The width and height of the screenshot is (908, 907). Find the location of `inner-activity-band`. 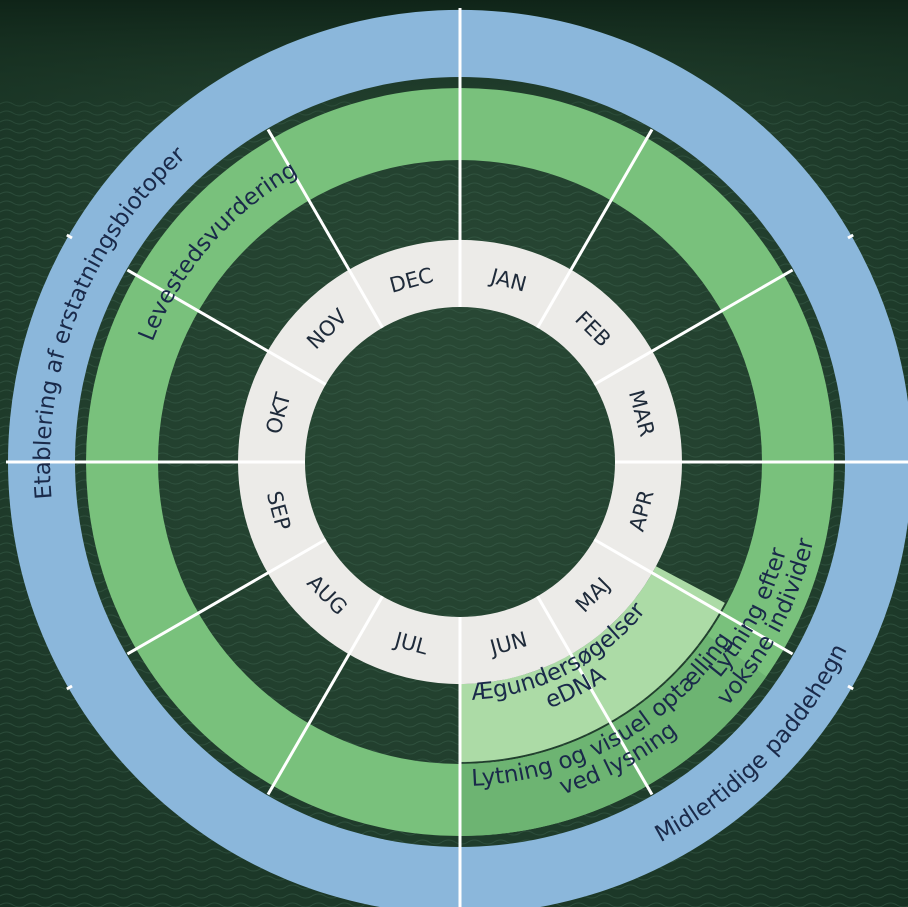

inner-activity-band is located at coordinates (592, 664).